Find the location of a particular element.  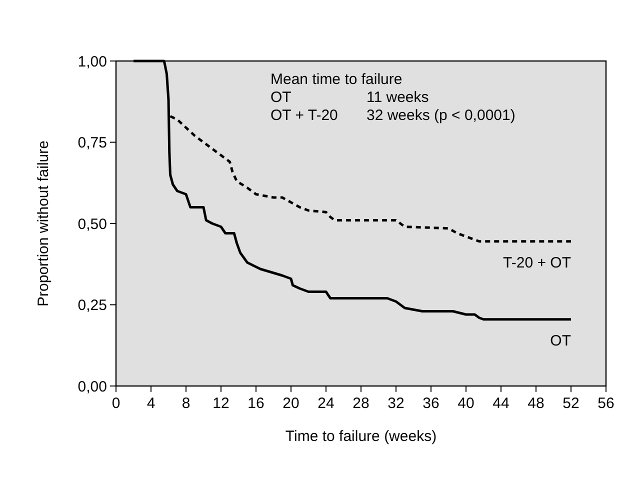

x-axis-title: Time to failure (weeks) is located at coordinates (361, 436).